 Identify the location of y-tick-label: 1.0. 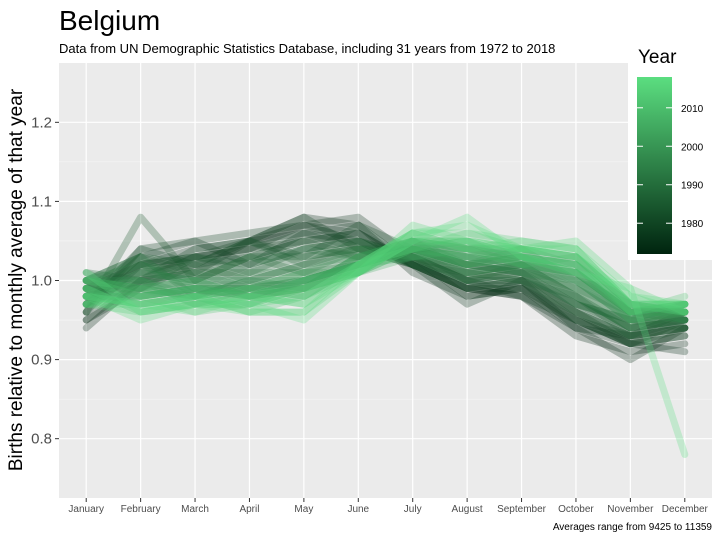
(41, 281).